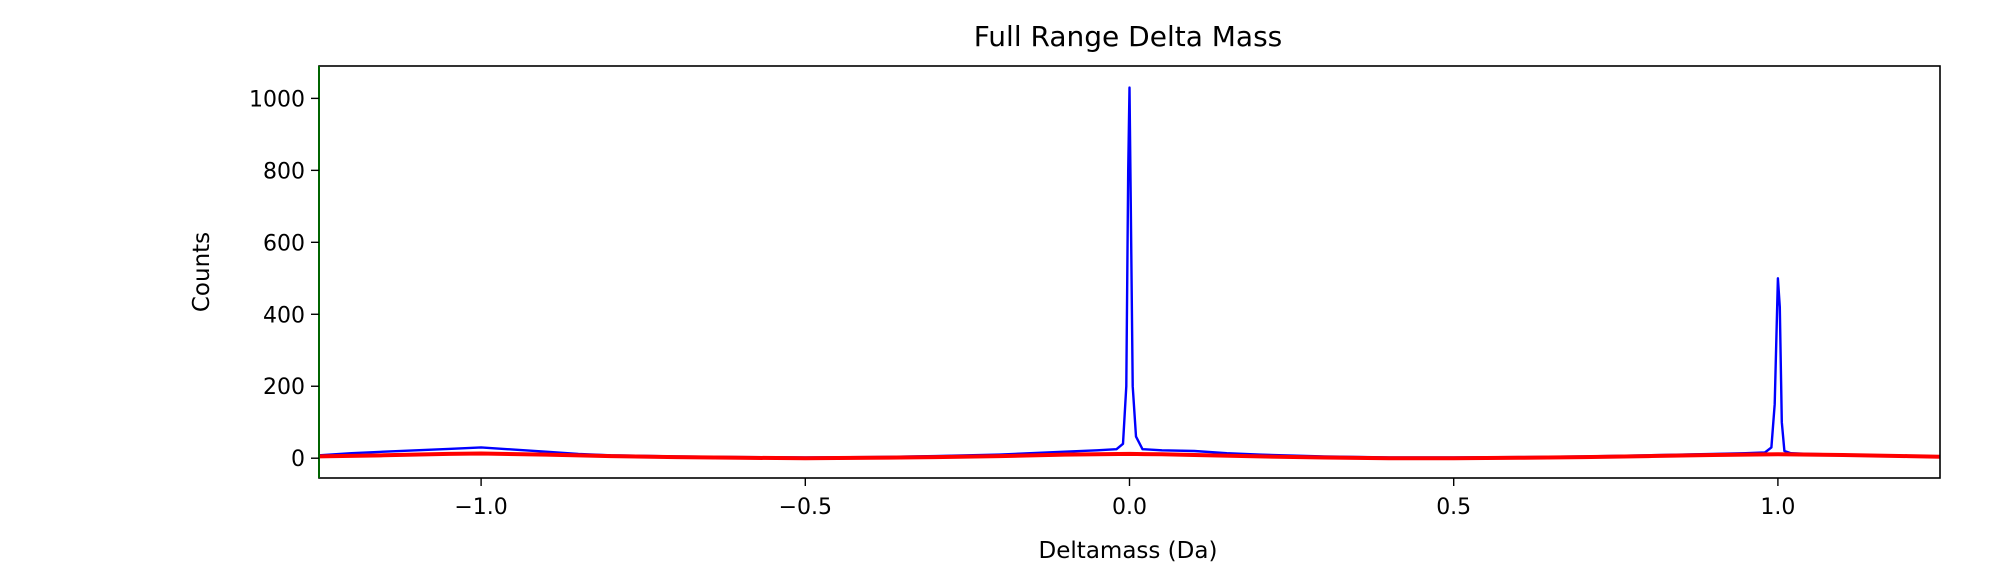 The image size is (2000, 579). I want to click on y-tick-label: 600, so click(284, 243).